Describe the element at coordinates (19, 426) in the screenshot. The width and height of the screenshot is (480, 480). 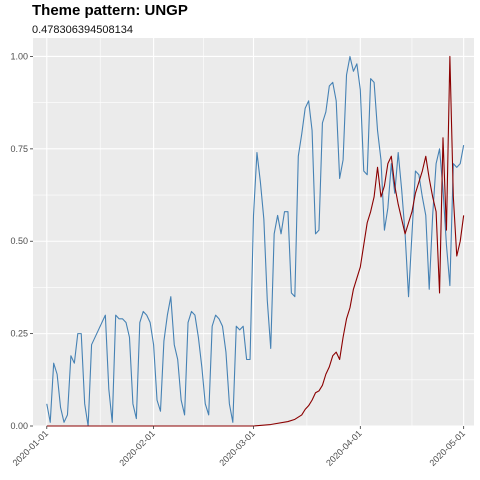
I see `y-tick-label: 0.00` at that location.